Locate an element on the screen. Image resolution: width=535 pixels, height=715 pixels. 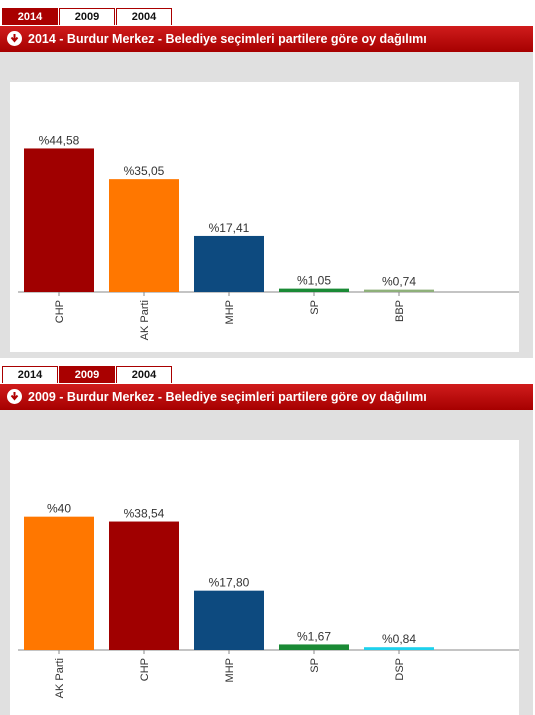
x-tick-label-bbp: BBP is located at coordinates (400, 311).